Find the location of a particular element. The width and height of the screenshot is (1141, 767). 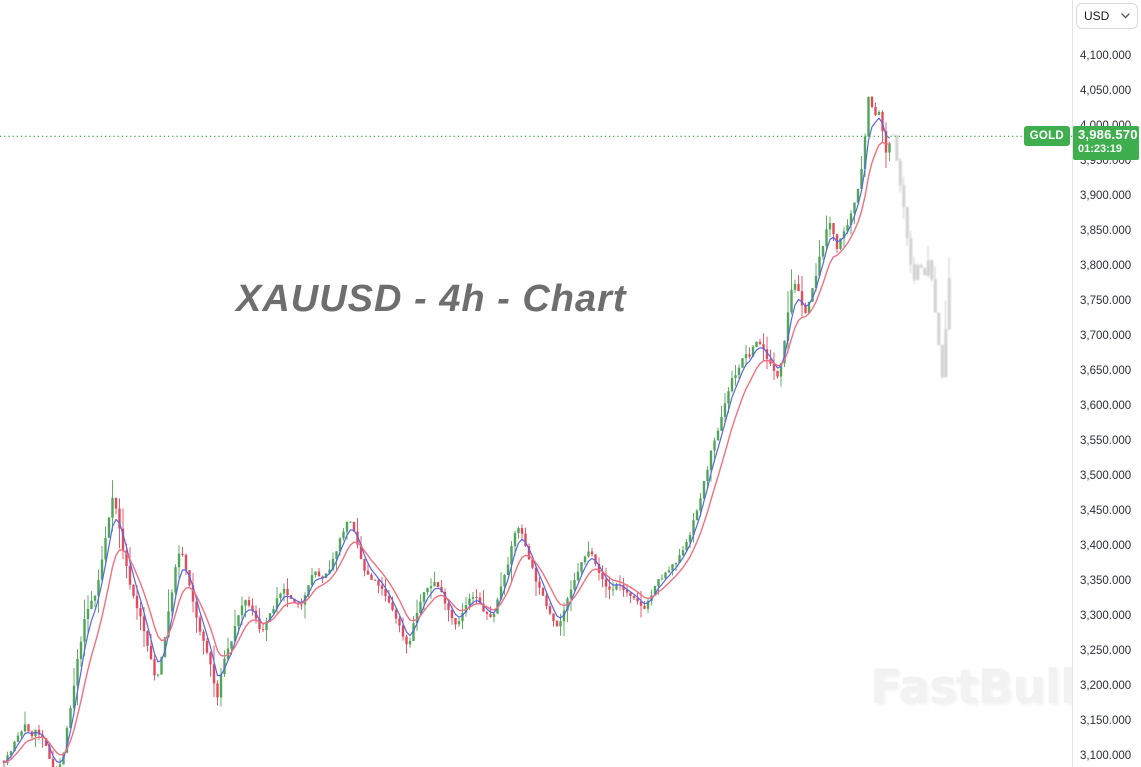

price-tick-label: 3,100.000 is located at coordinates (1106, 756).